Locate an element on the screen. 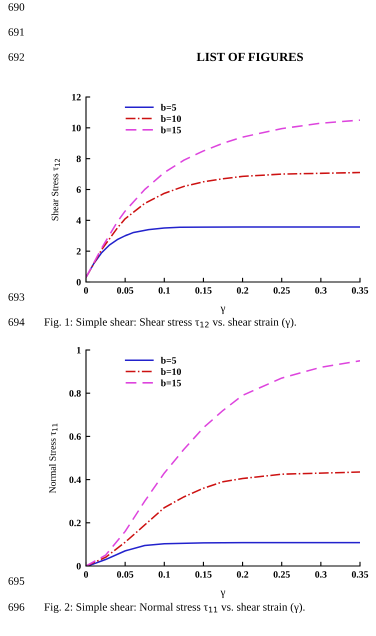  y-tick-label: 0.6 is located at coordinates (75, 436).